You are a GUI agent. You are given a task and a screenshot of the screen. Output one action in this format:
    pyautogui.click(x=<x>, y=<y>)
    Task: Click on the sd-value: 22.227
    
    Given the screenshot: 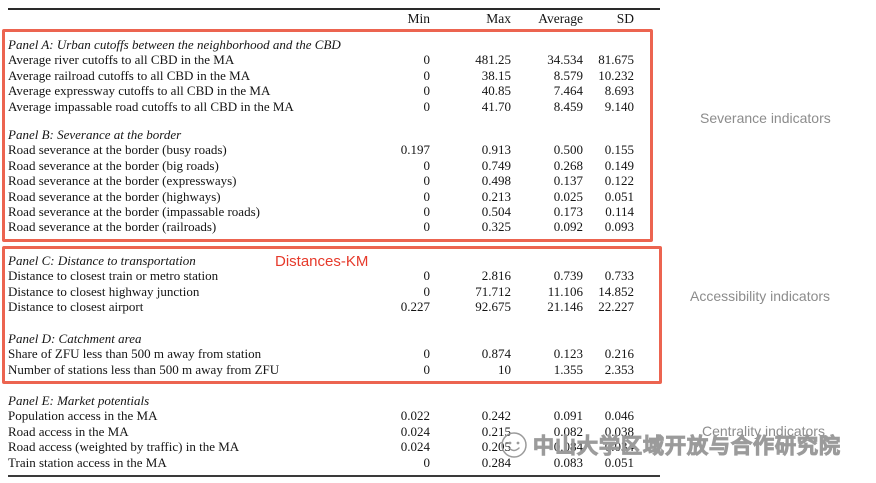 What is the action you would take?
    pyautogui.click(x=616, y=307)
    